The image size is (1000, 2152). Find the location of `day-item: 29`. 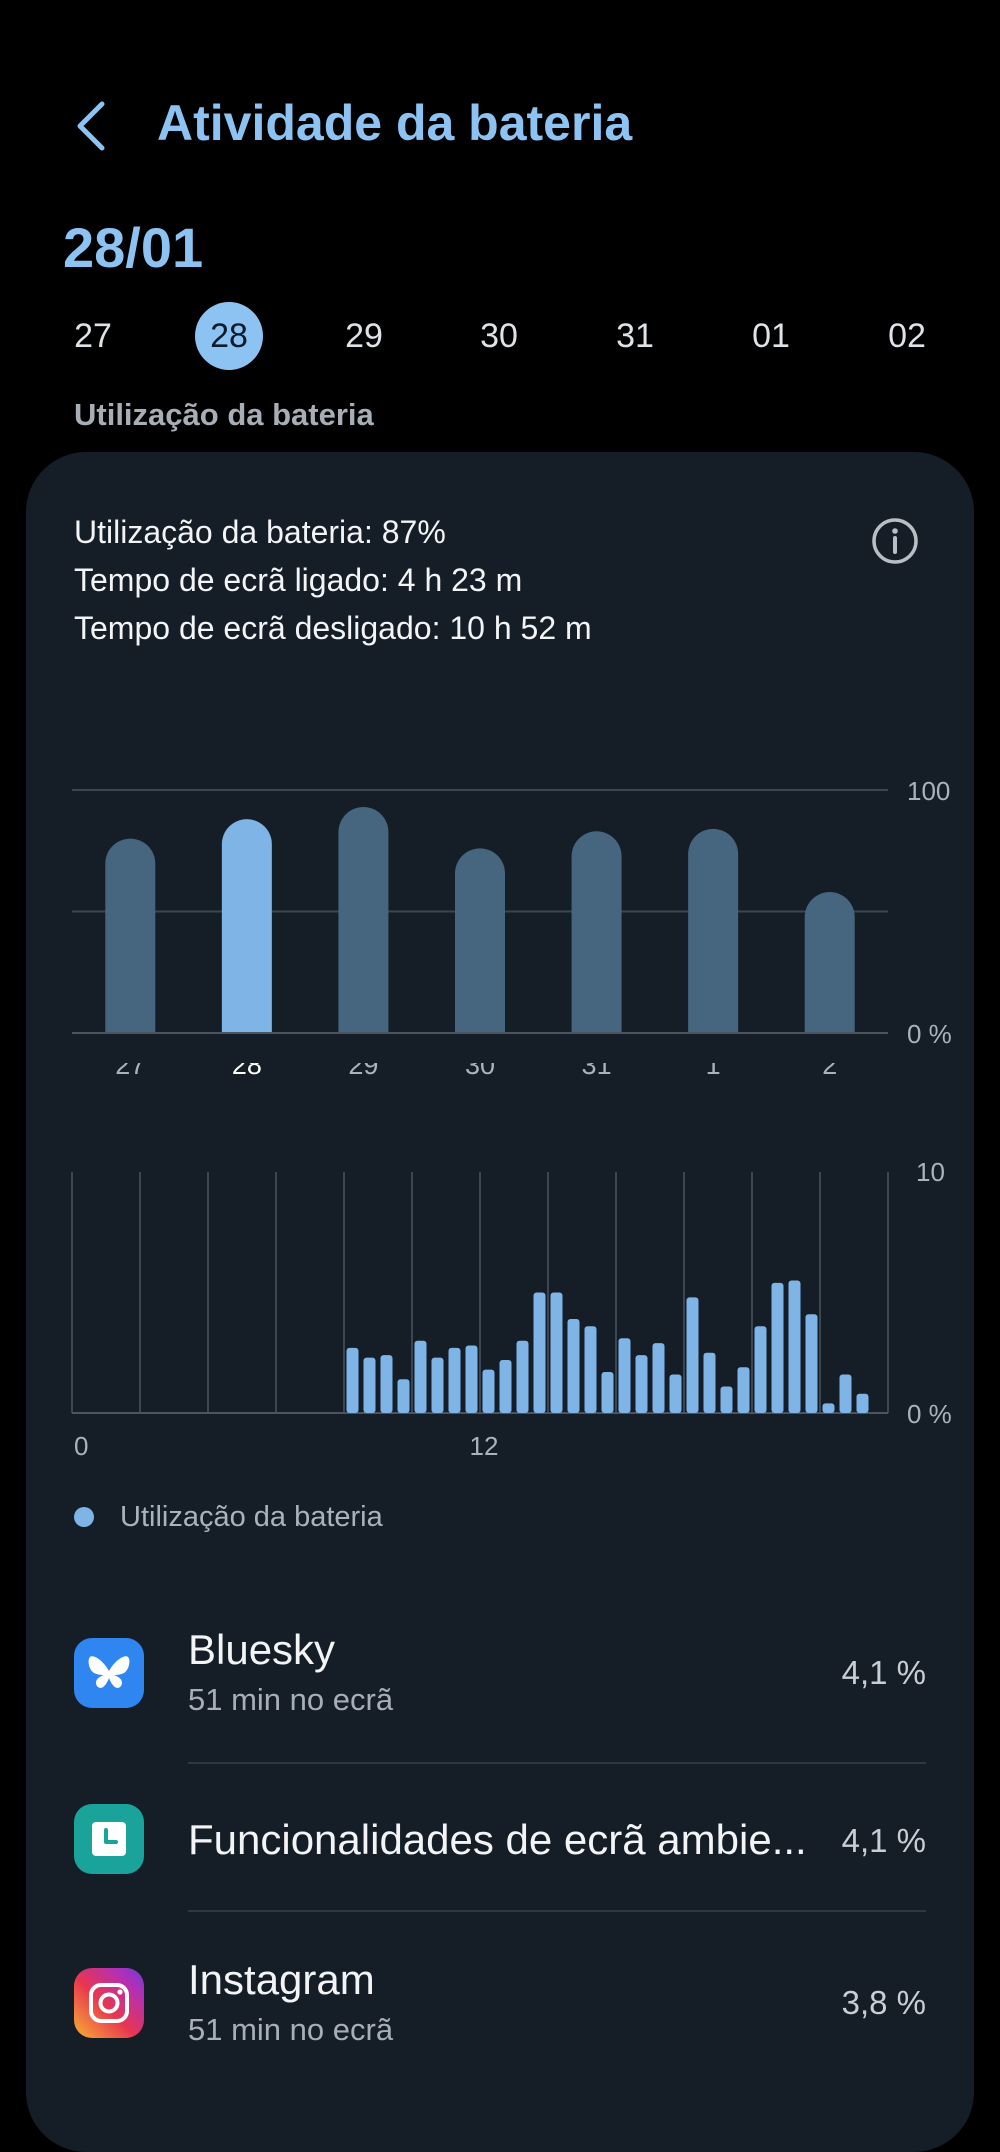

day-item: 29 is located at coordinates (364, 336).